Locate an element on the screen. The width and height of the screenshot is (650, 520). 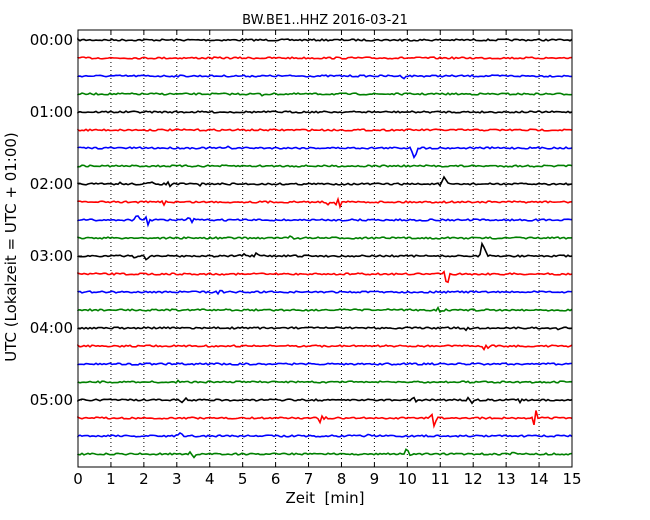
x-tick-label: 6 is located at coordinates (276, 479).